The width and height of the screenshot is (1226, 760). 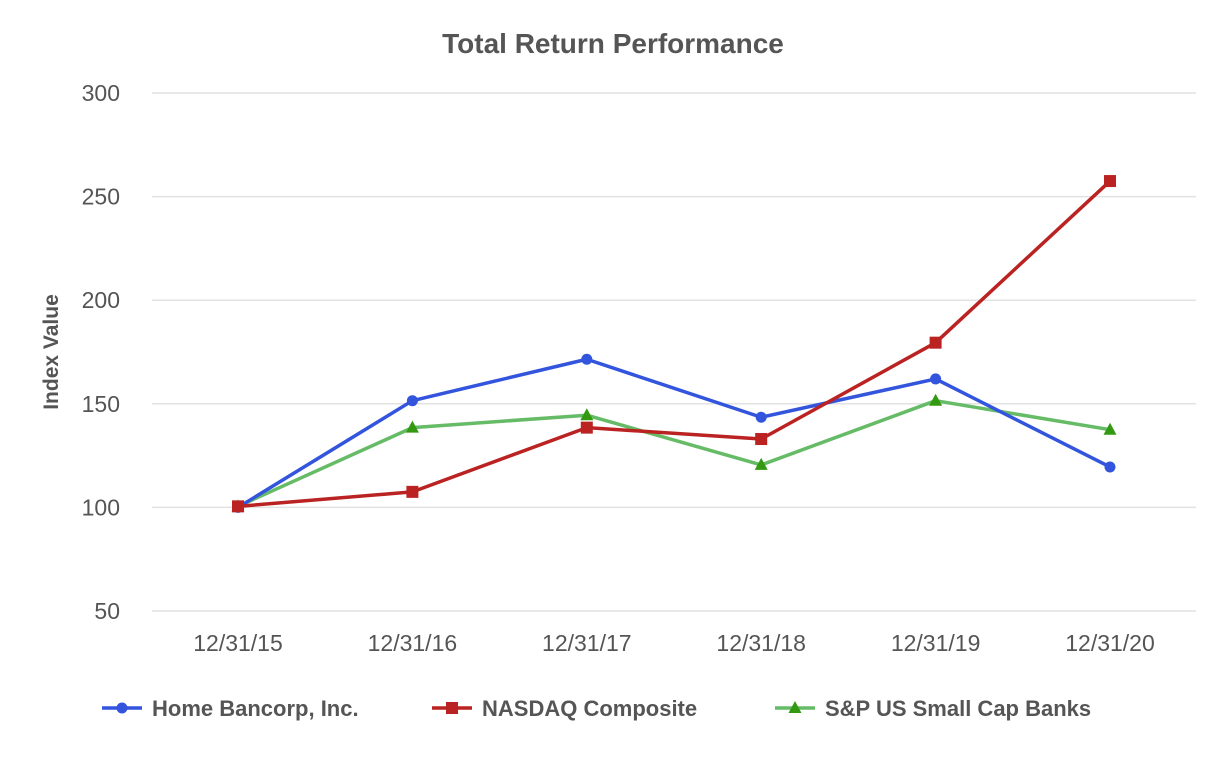 I want to click on y-tick-label: 300, so click(x=101, y=93).